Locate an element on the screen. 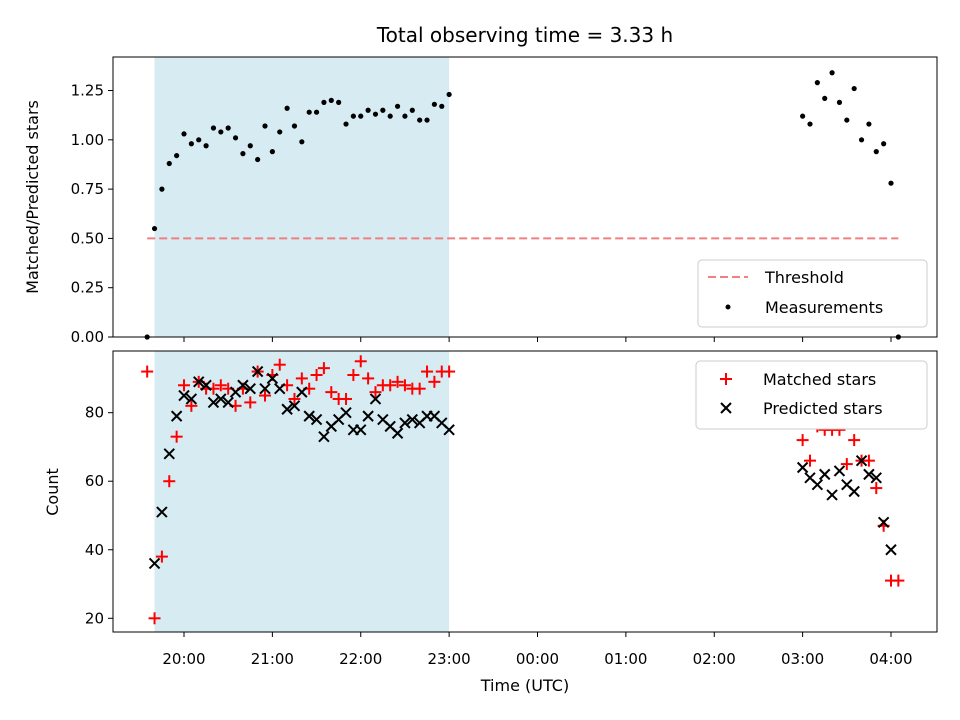 This screenshot has height=720, width=960. x-tick-label: 20:00 is located at coordinates (183, 659).